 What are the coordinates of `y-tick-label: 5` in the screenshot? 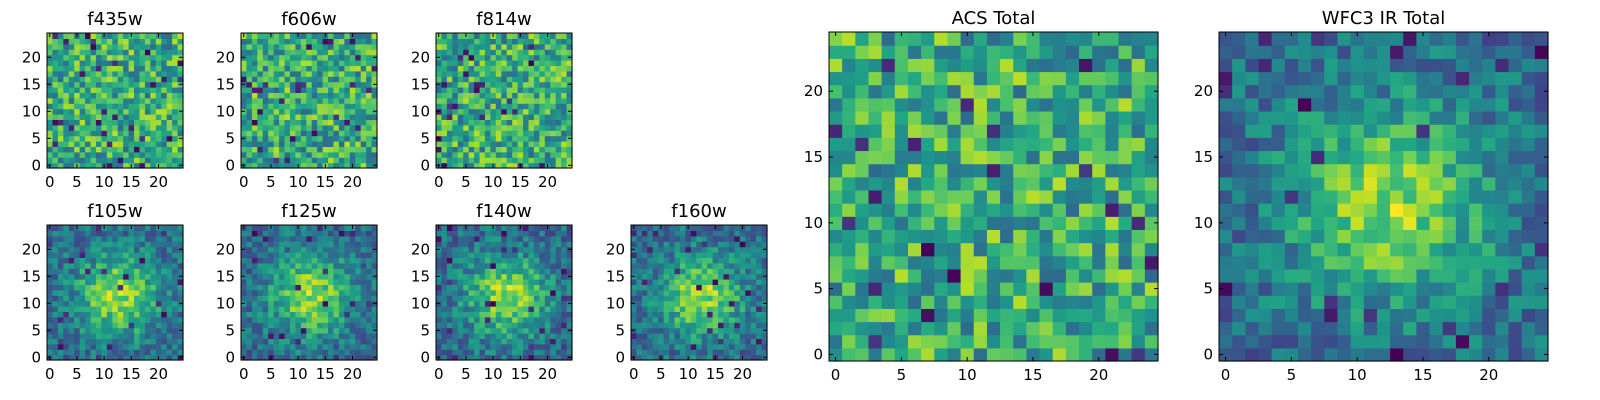 It's located at (230, 330).